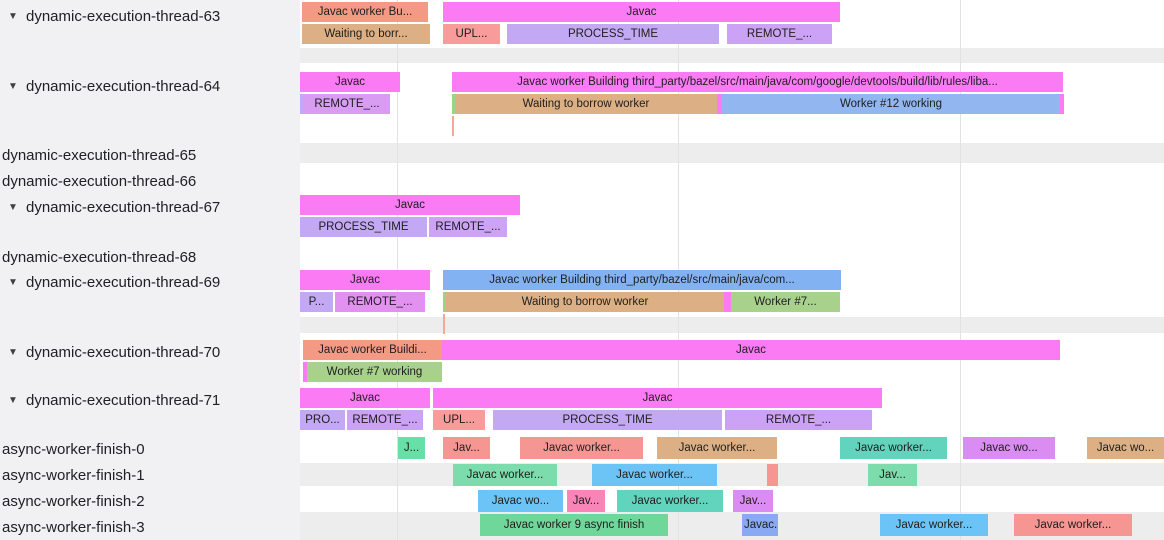 The width and height of the screenshot is (1164, 540). I want to click on thread-row-label: dynamic-execution-thread-63, so click(123, 16).